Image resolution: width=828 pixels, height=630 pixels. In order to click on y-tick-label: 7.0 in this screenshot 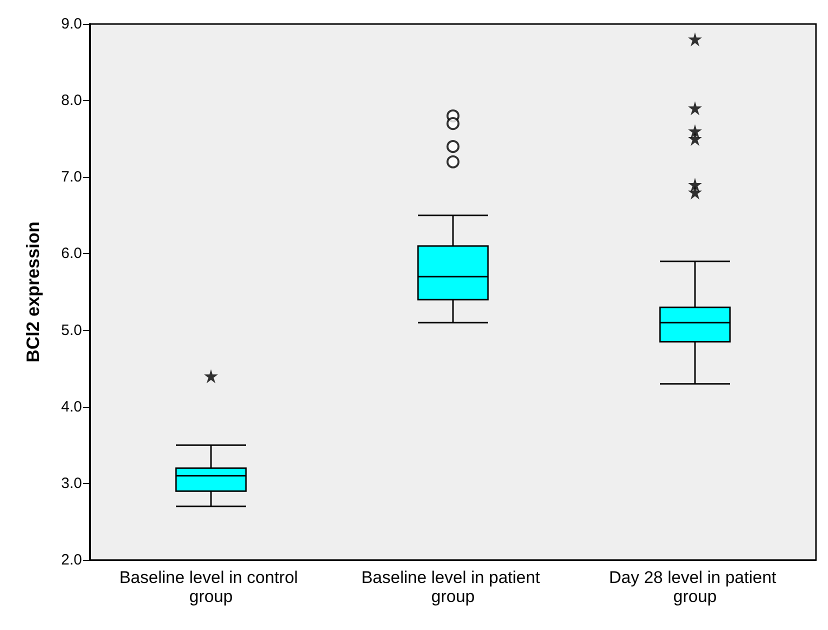, I will do `click(71, 177)`.